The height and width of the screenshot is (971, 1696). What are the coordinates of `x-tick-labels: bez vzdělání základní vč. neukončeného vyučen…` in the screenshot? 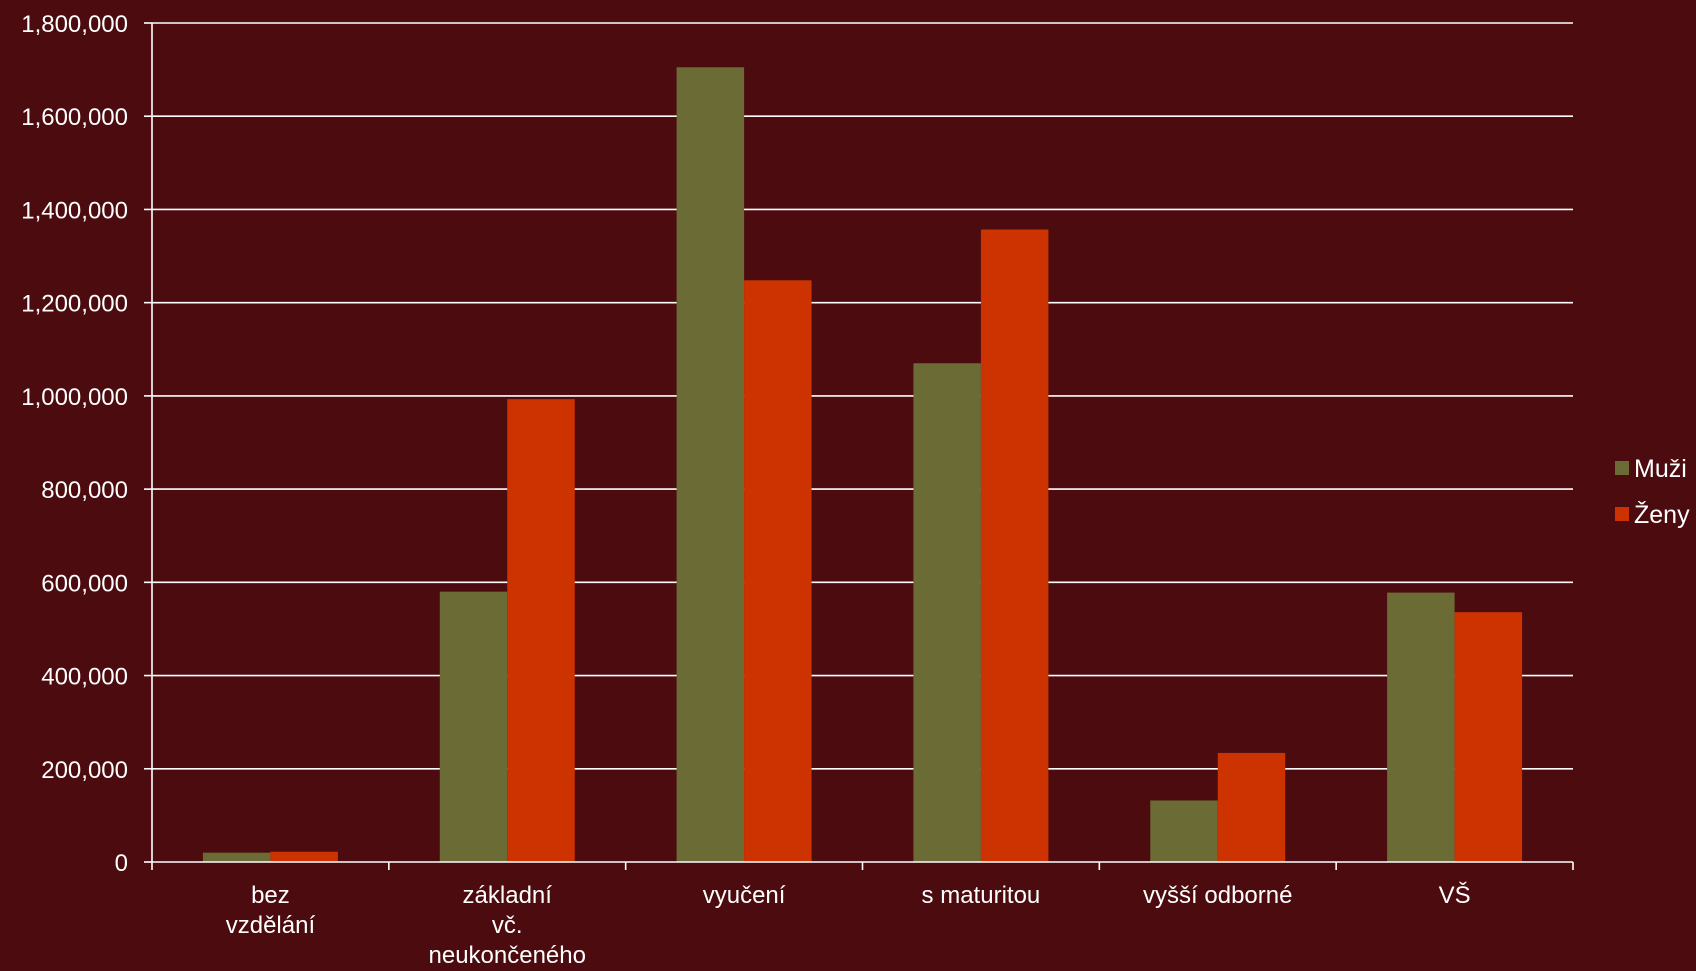 It's located at (848, 925).